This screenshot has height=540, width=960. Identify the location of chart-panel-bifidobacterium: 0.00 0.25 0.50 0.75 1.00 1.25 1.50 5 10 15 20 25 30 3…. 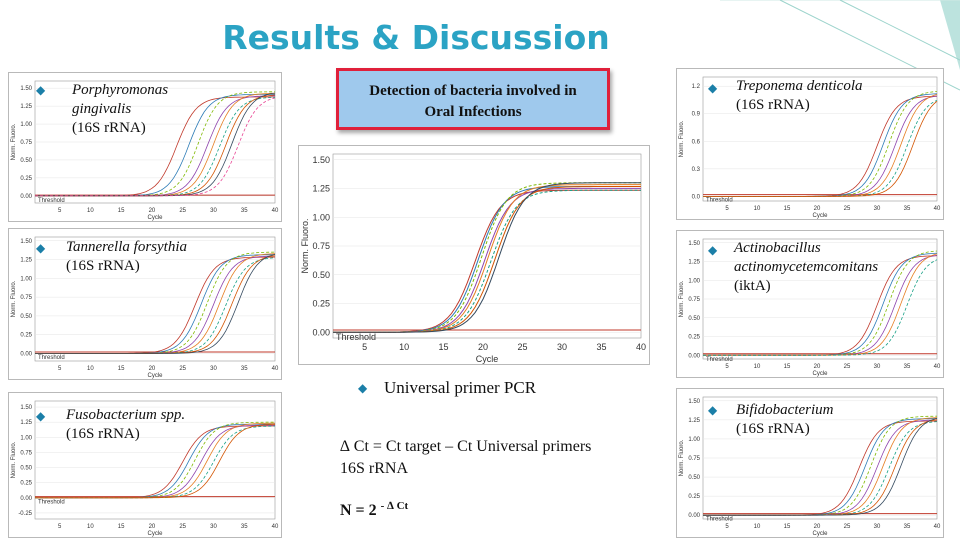
(810, 463).